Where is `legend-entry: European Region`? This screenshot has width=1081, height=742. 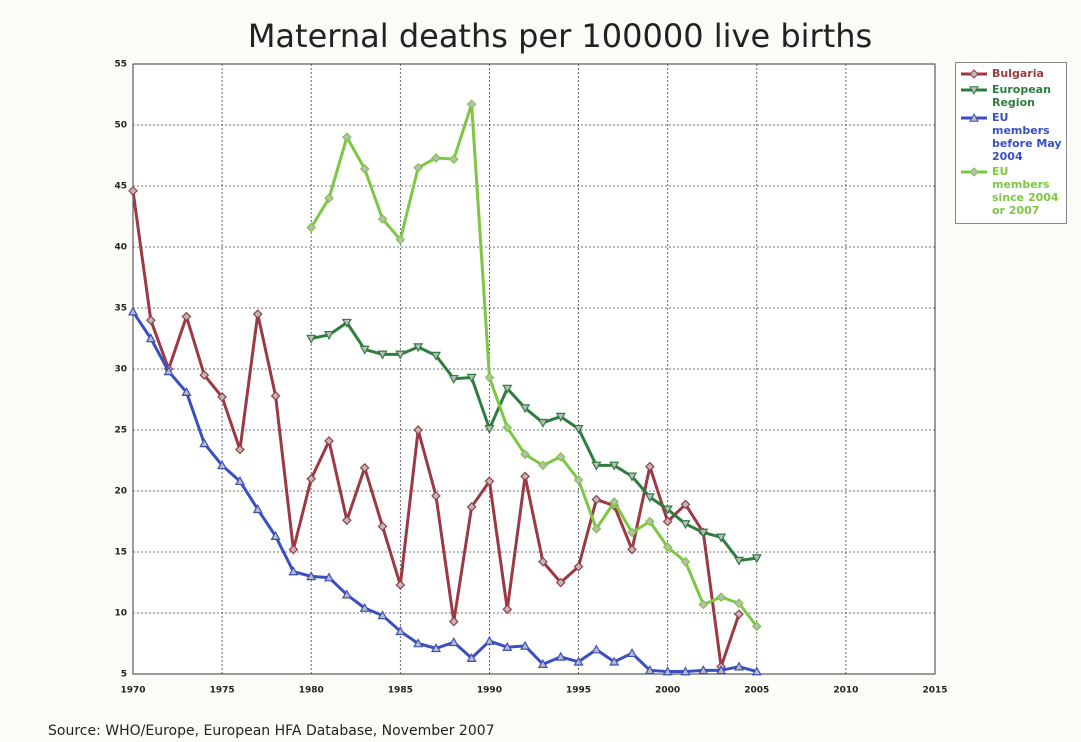
legend-entry: European Region is located at coordinates (1011, 96).